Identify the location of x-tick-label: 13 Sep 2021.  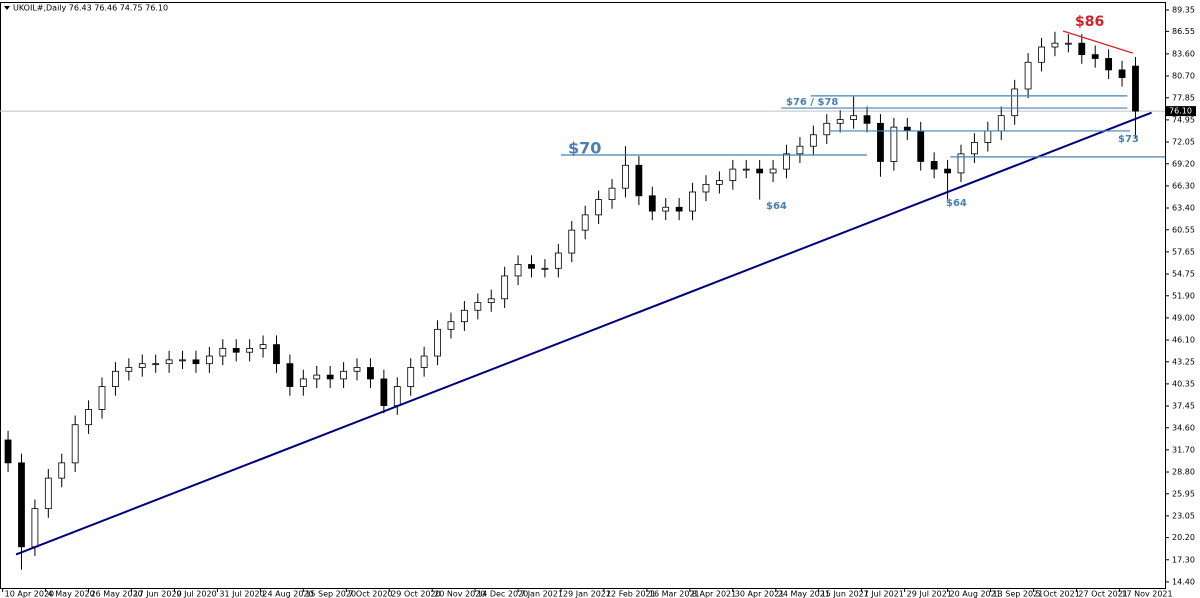
(1018, 594).